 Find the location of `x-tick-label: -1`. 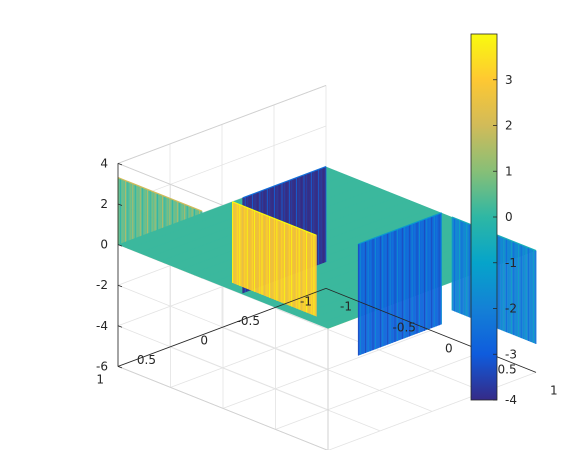

x-tick-label: -1 is located at coordinates (346, 306).